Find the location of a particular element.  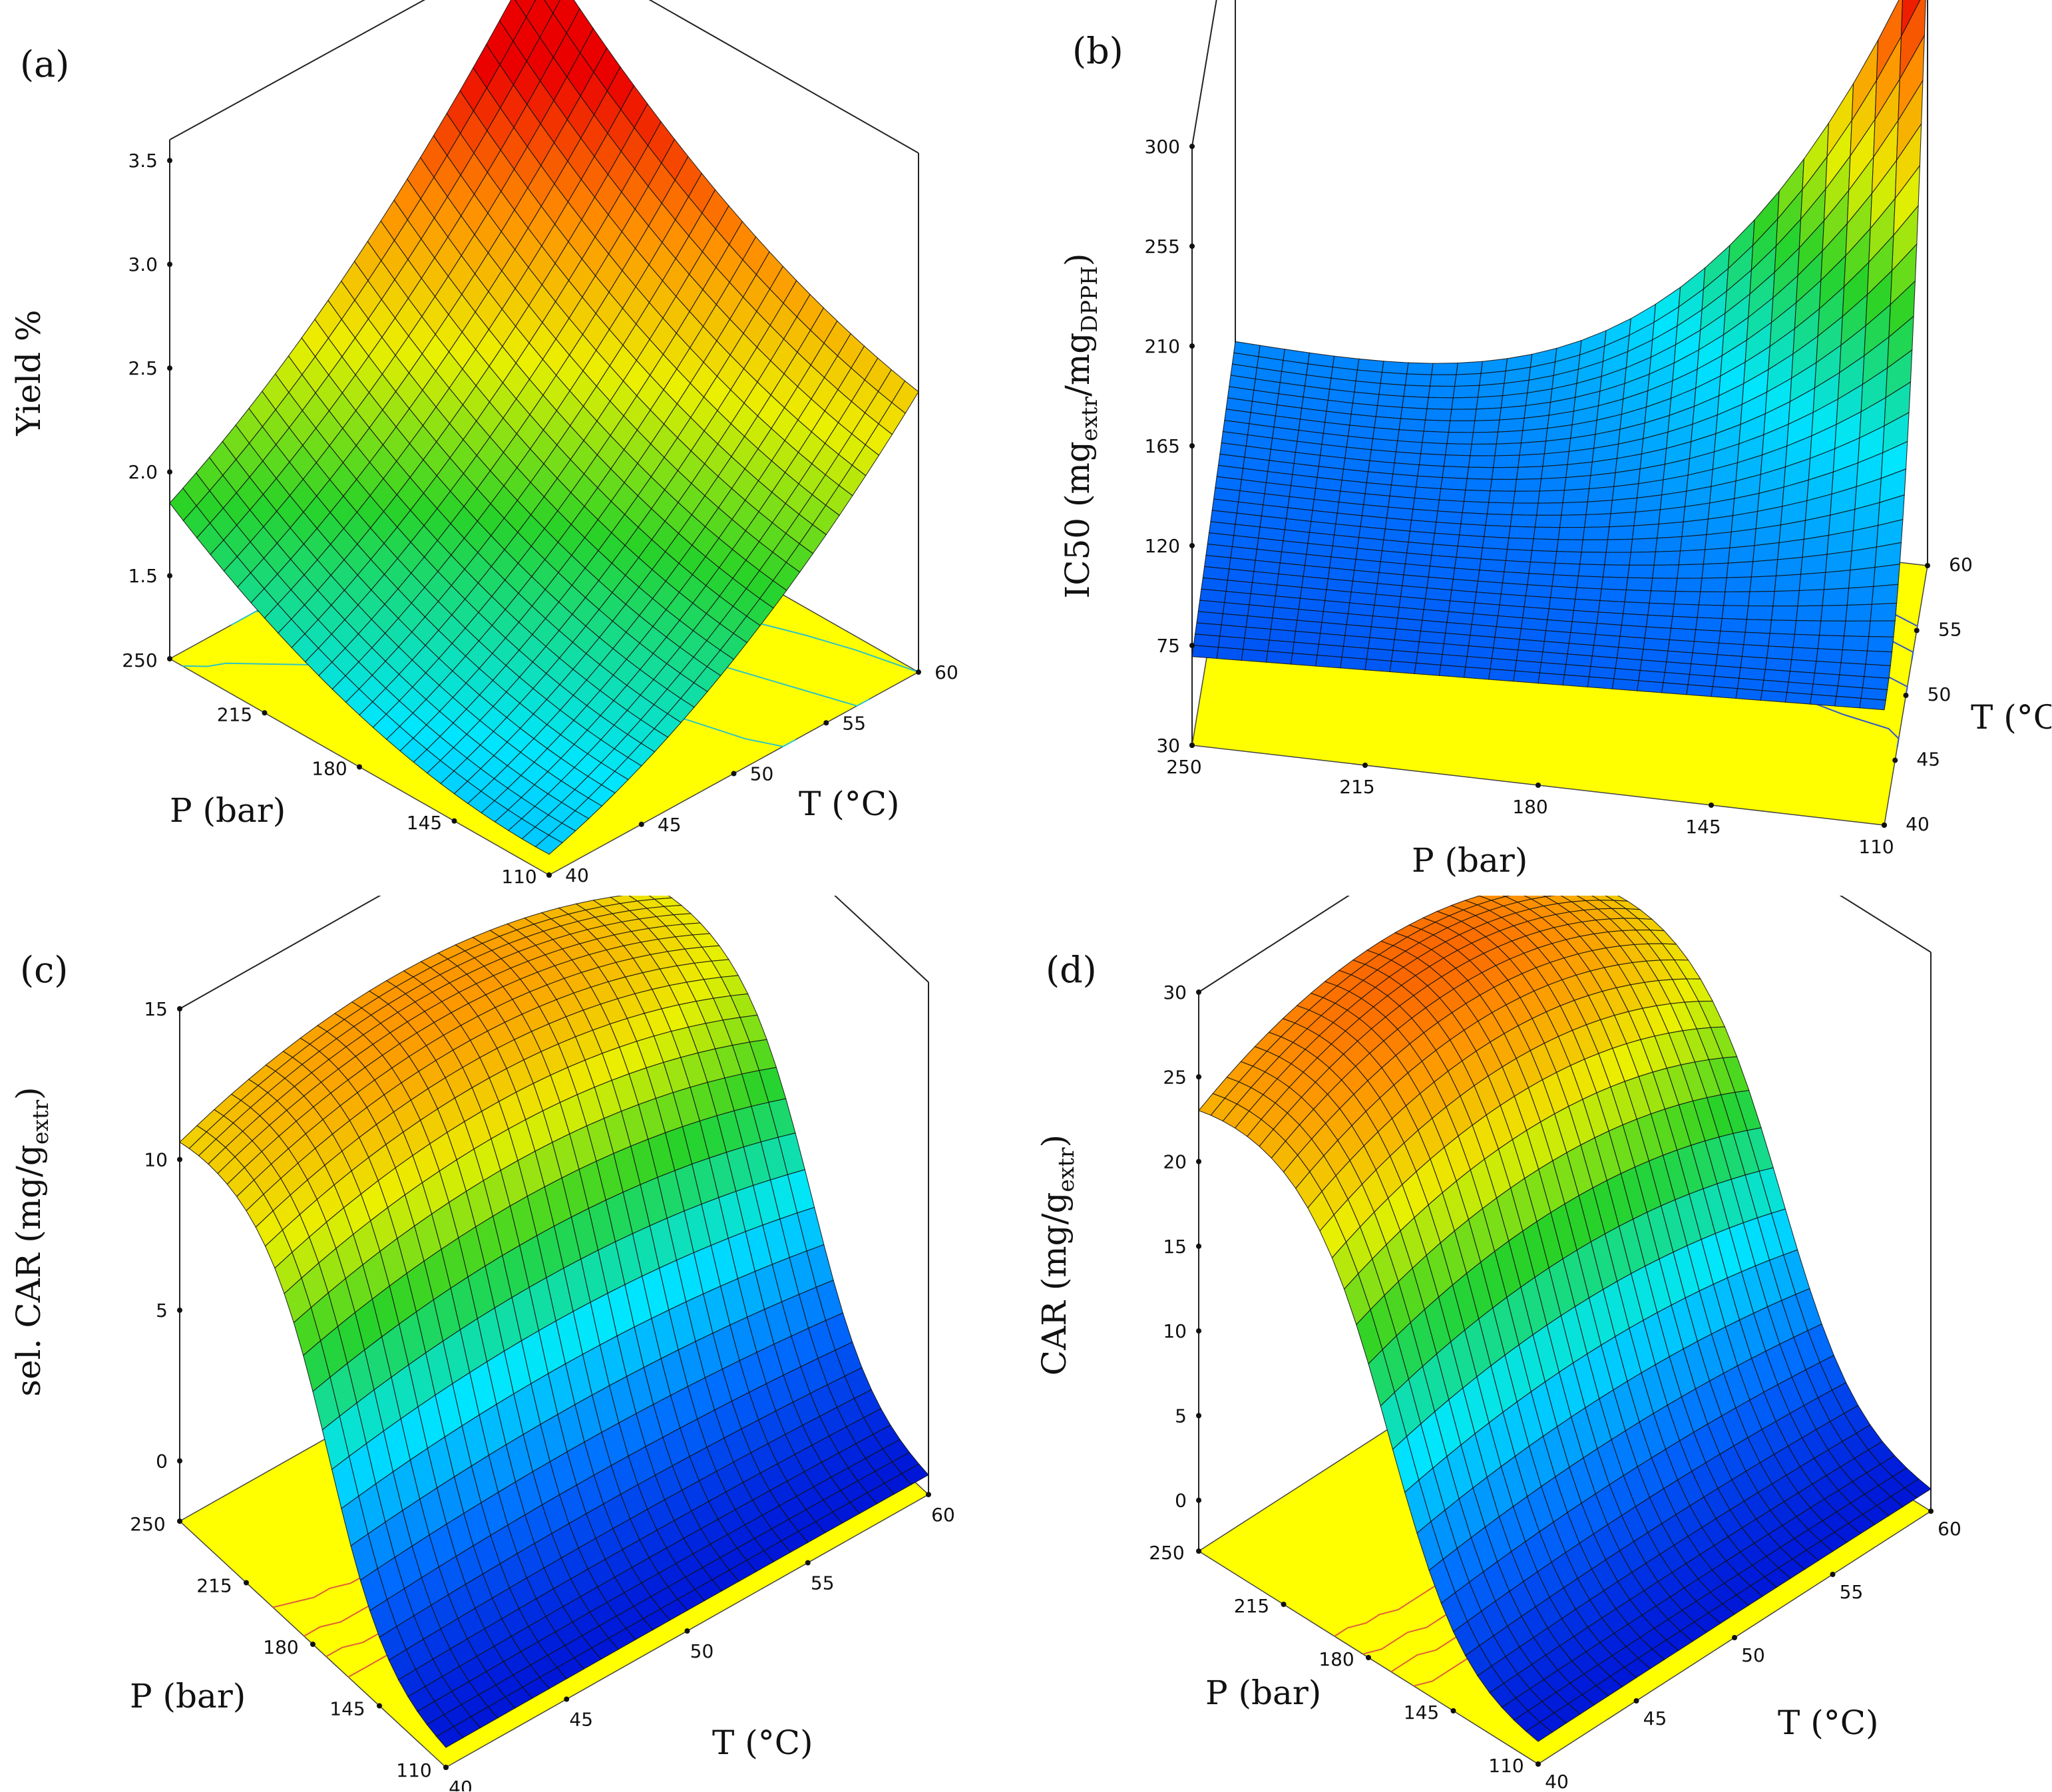

p-tick-label: 250 is located at coordinates (1184, 767).